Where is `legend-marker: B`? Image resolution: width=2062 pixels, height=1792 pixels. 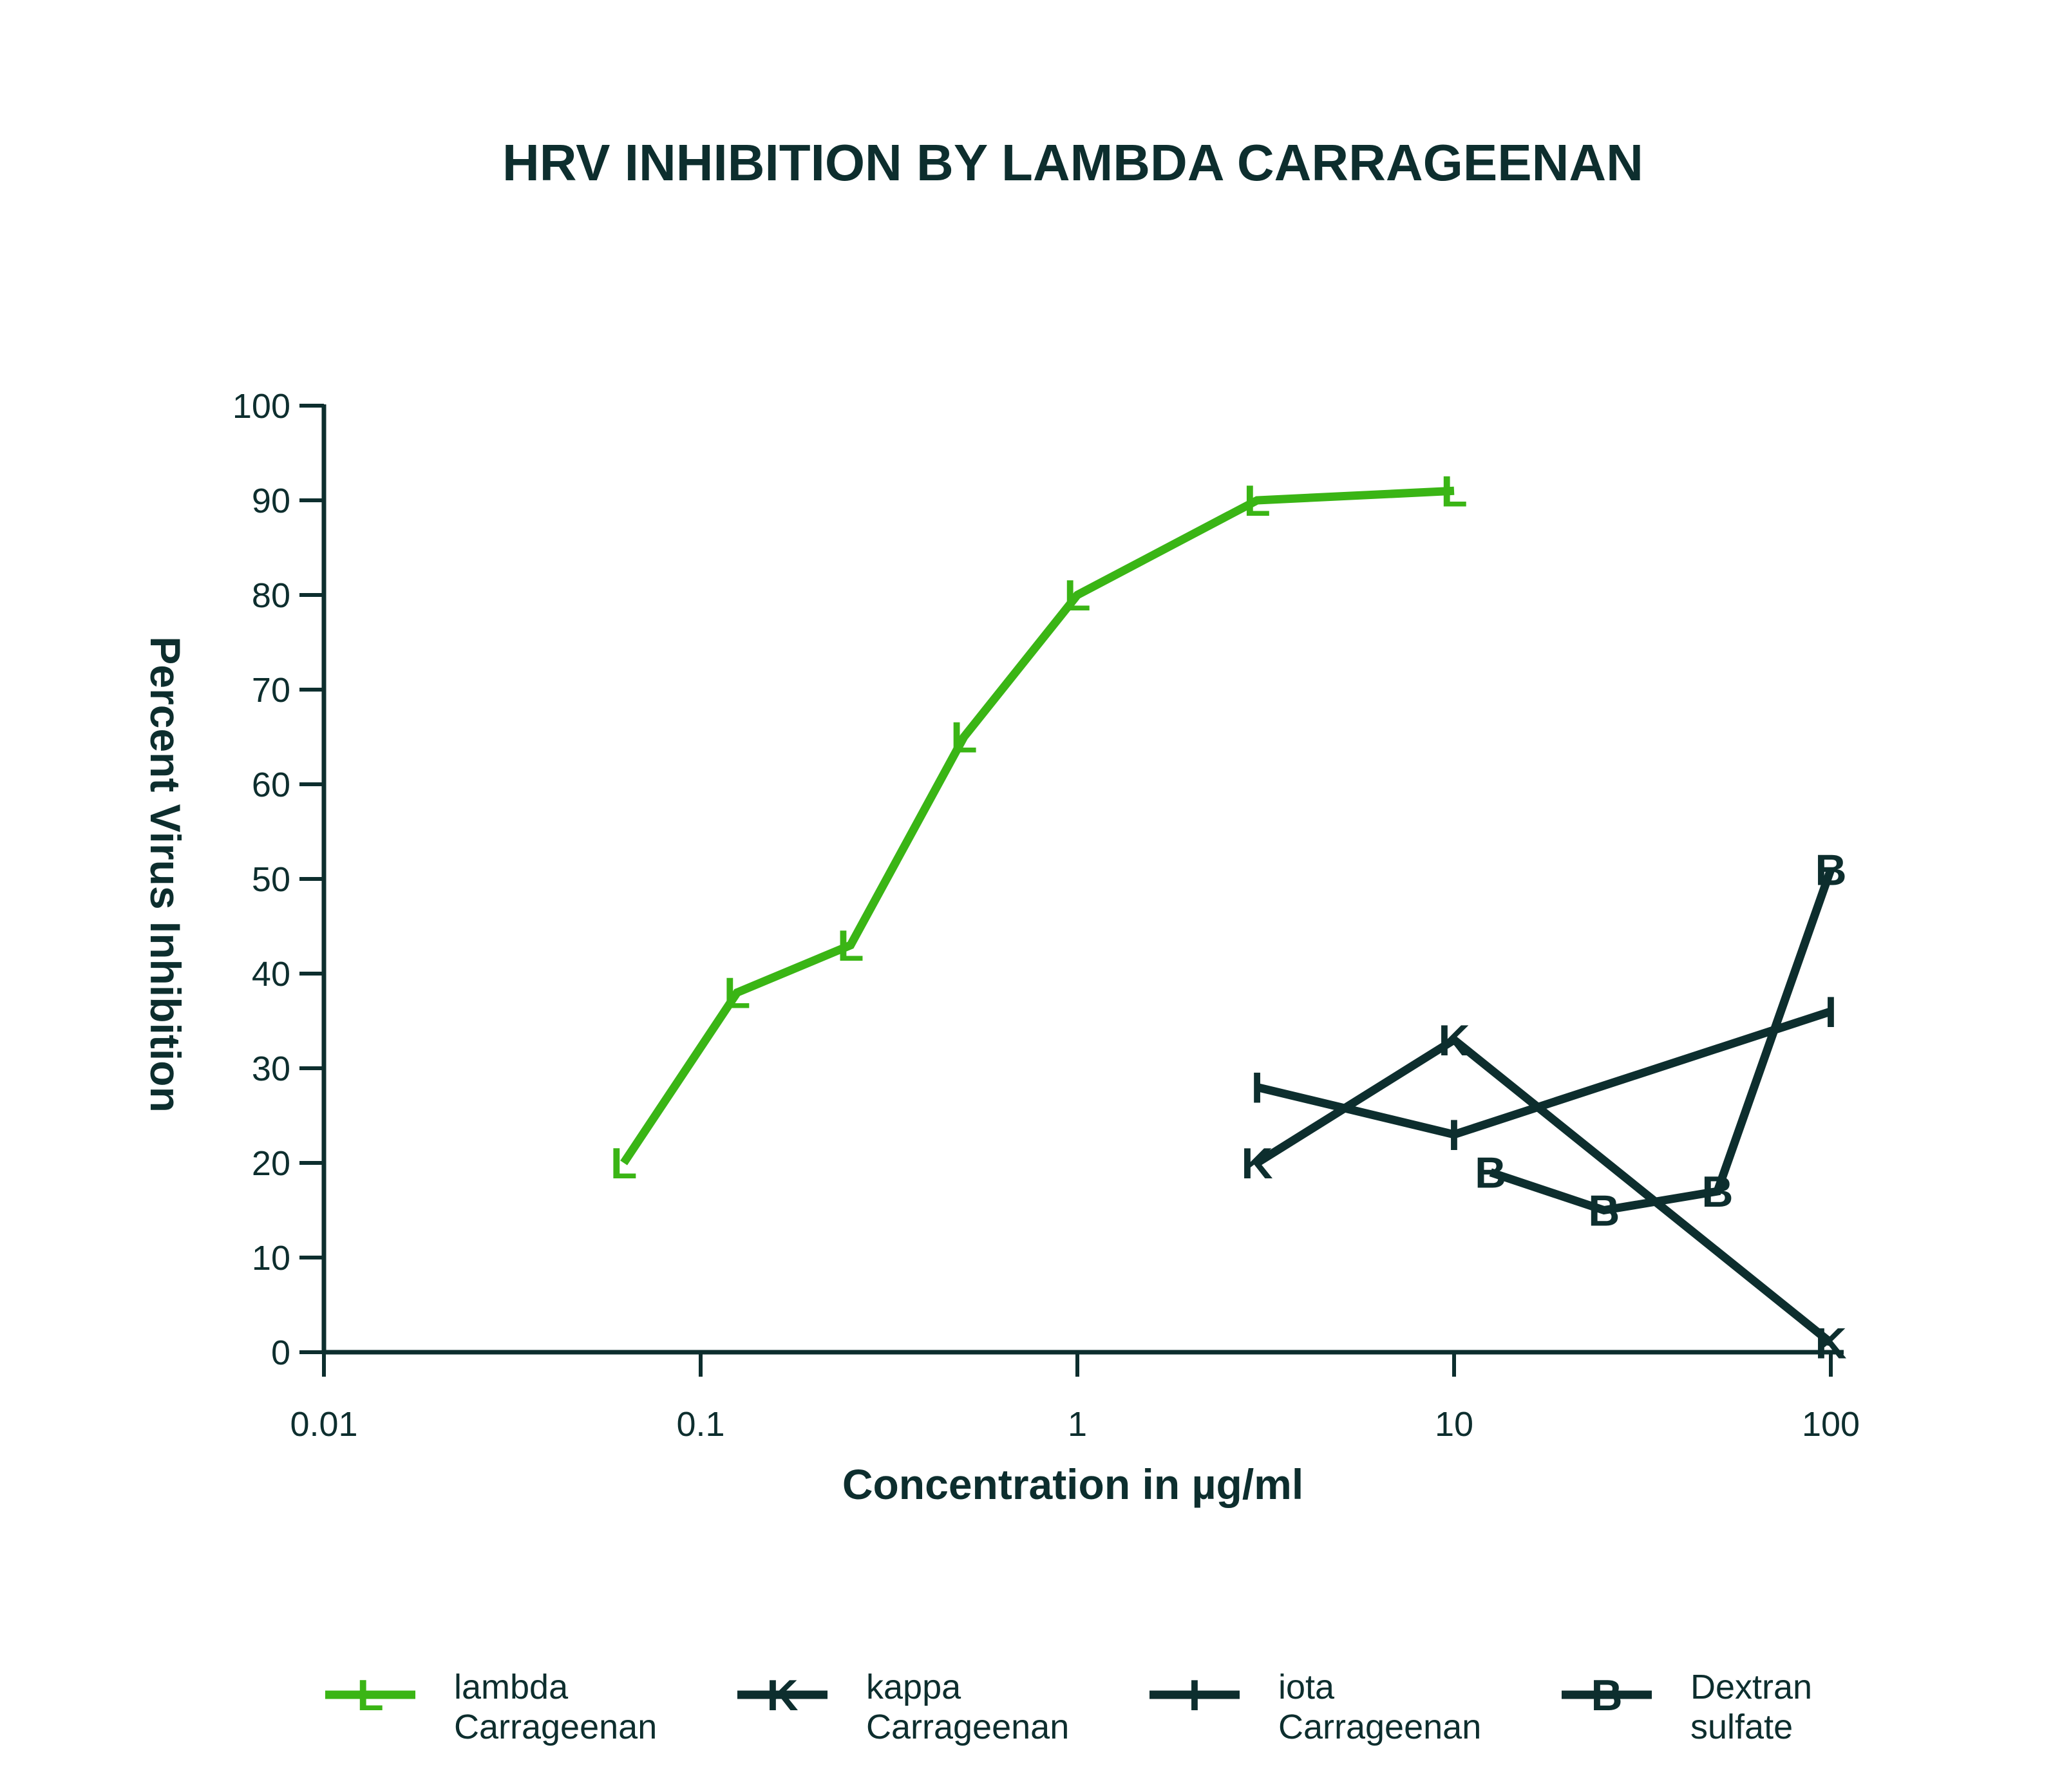 legend-marker: B is located at coordinates (1606, 1696).